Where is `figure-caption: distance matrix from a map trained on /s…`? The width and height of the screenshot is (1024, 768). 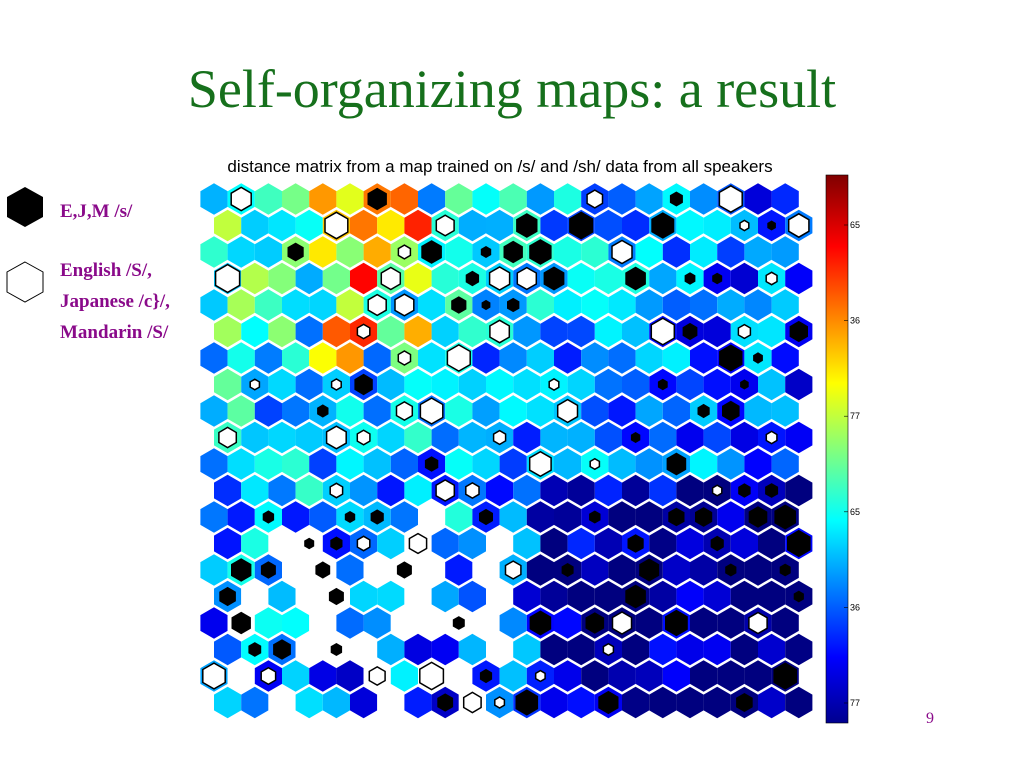 figure-caption: distance matrix from a map trained on /s… is located at coordinates (499, 166).